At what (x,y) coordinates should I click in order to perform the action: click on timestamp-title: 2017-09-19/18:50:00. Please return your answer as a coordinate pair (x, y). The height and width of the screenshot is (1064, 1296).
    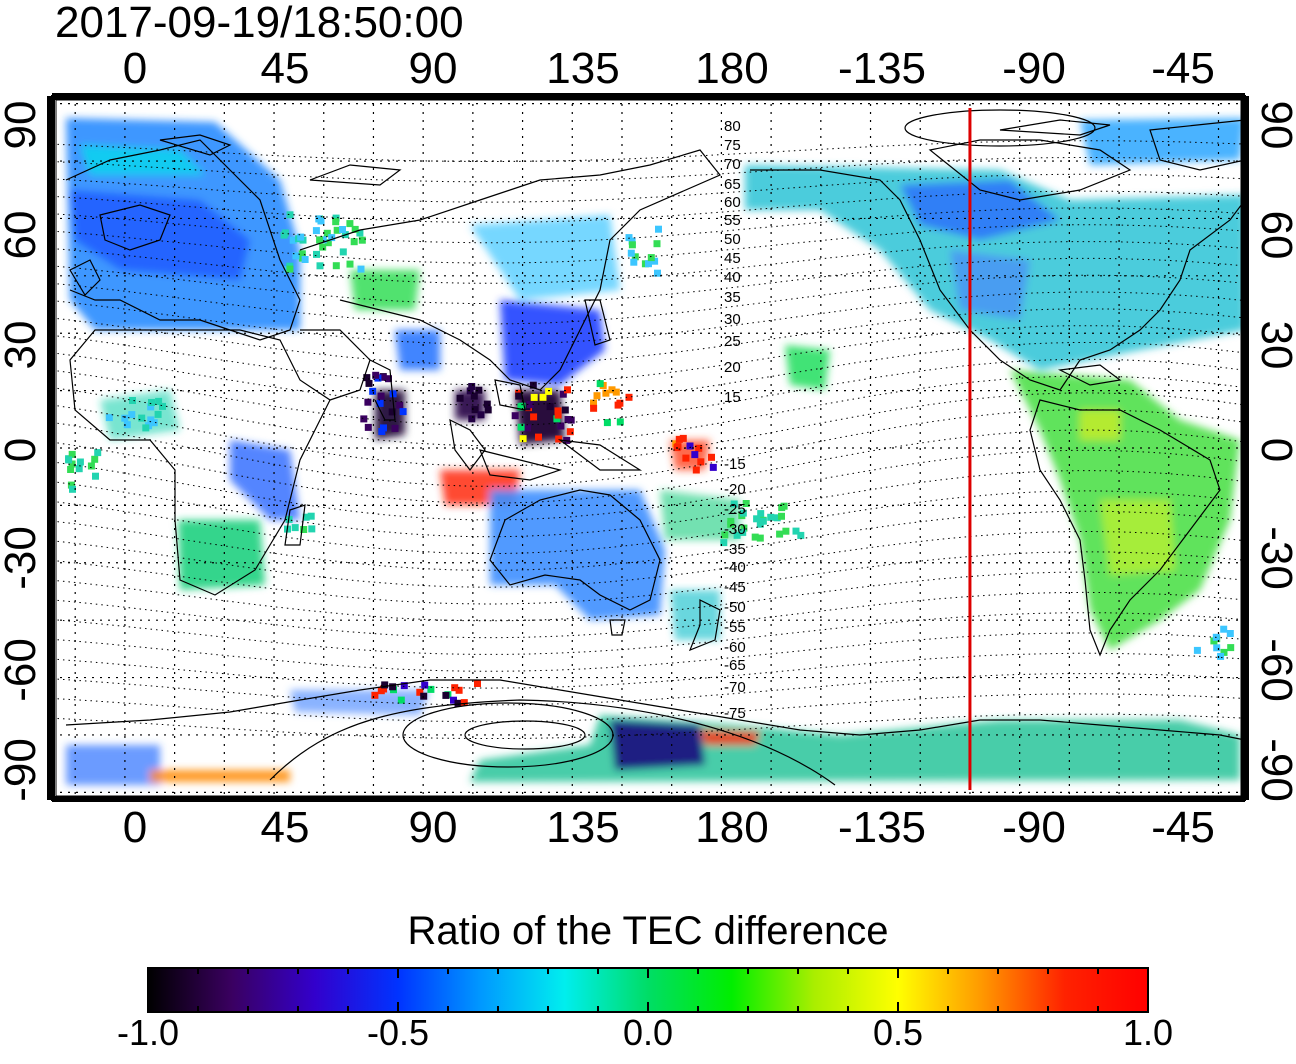
    Looking at the image, I should click on (259, 23).